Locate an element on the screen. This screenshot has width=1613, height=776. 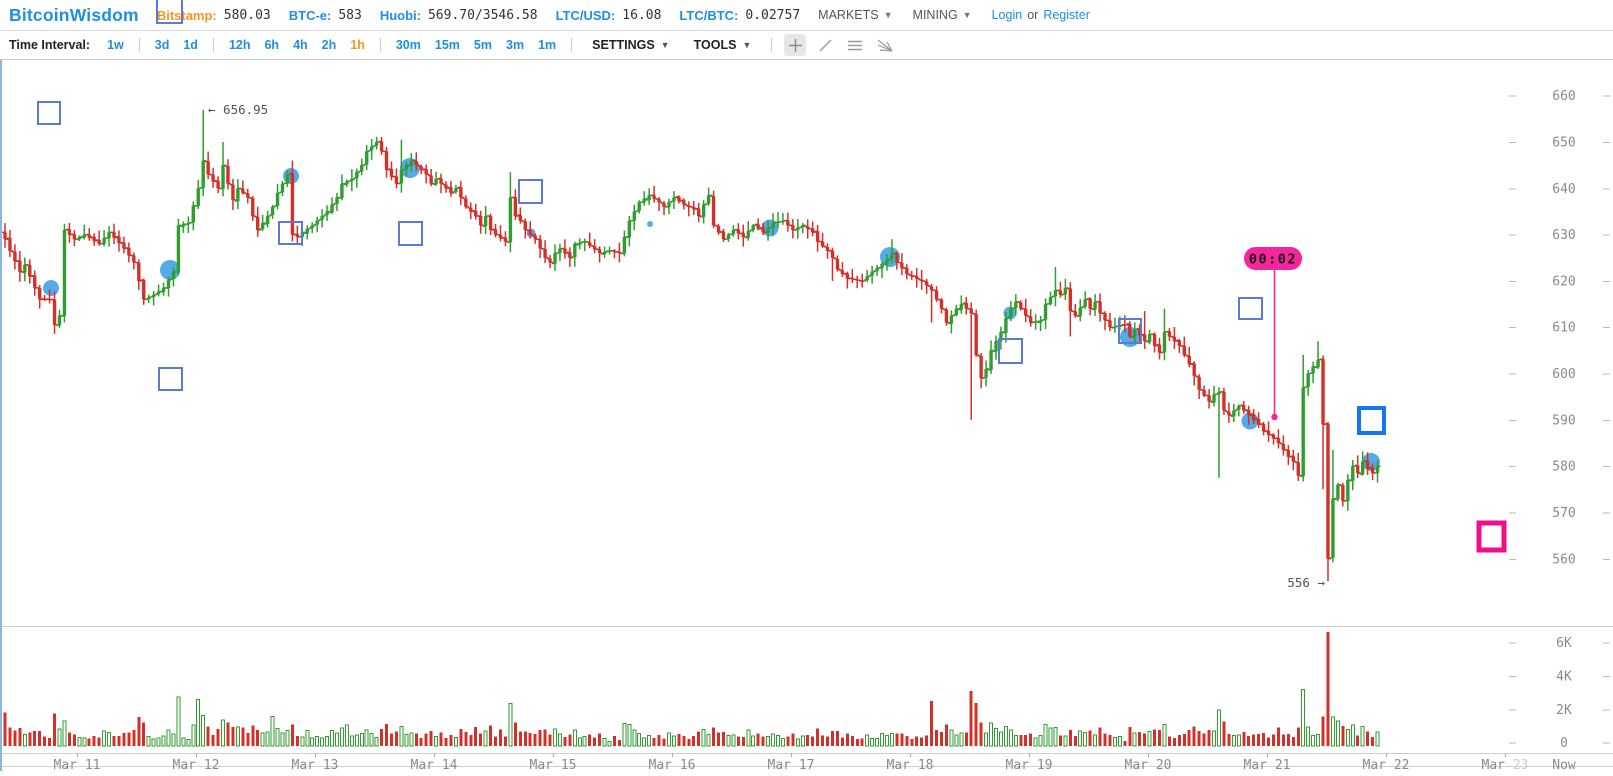
crosshair-icon is located at coordinates (795, 45).